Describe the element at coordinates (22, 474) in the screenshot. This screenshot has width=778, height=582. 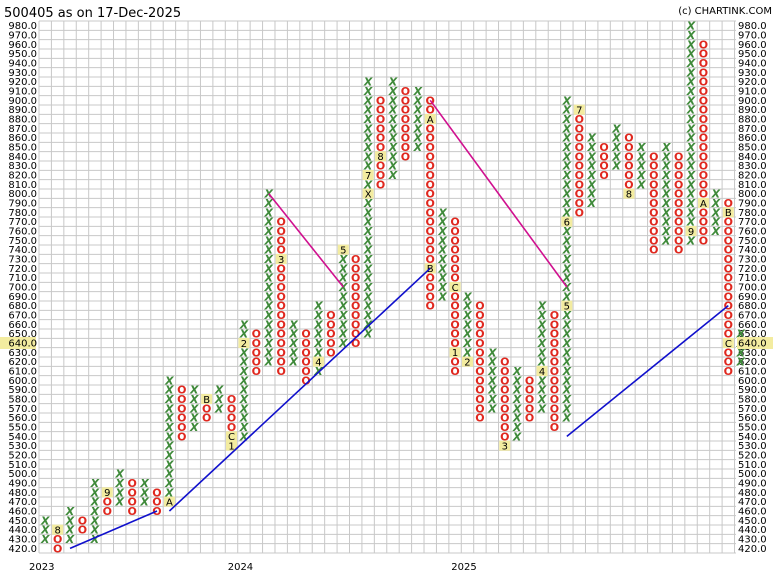
I see `y-tick-label-left: 500.0` at that location.